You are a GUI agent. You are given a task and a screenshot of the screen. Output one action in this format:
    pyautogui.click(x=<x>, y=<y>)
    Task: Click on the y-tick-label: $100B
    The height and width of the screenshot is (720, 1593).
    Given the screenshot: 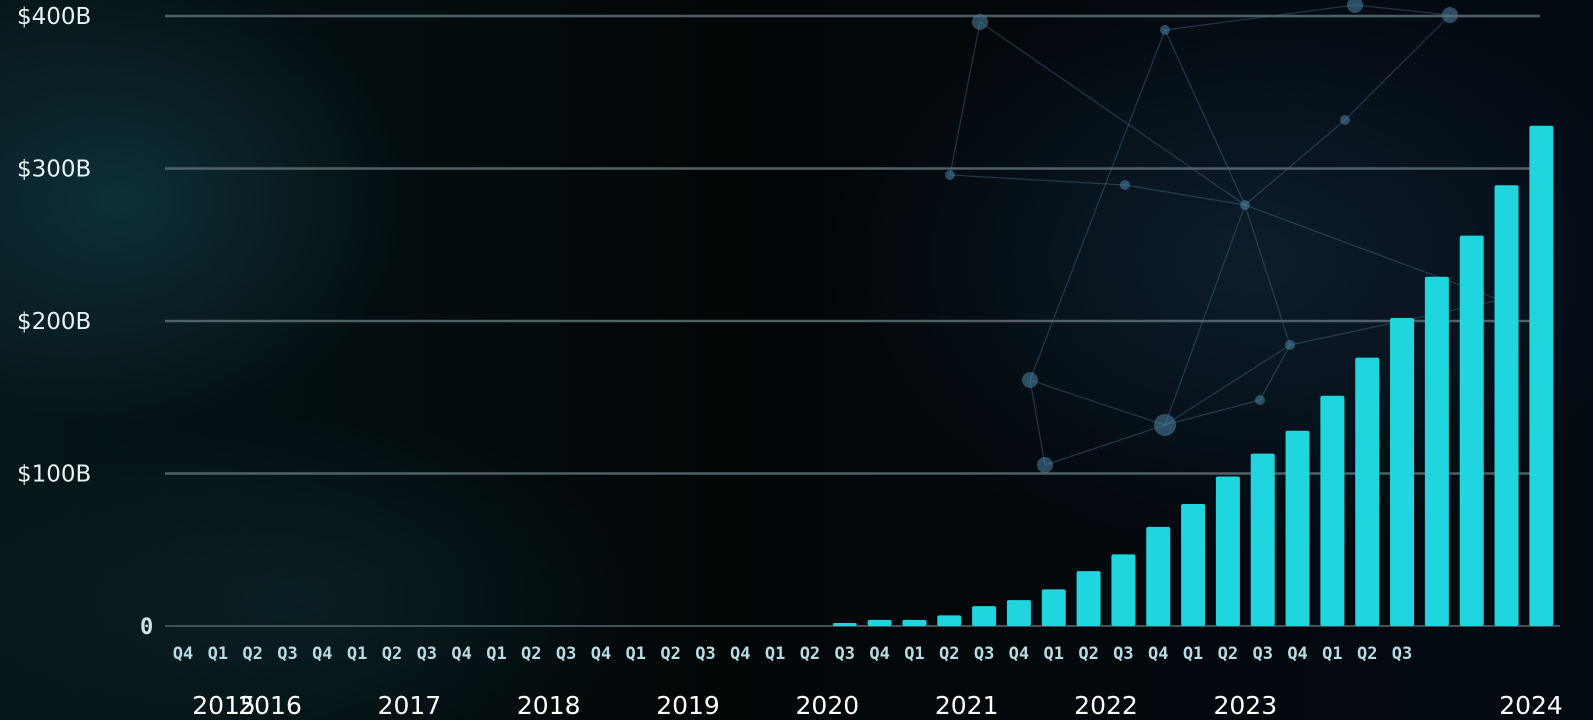 What is the action you would take?
    pyautogui.click(x=54, y=475)
    